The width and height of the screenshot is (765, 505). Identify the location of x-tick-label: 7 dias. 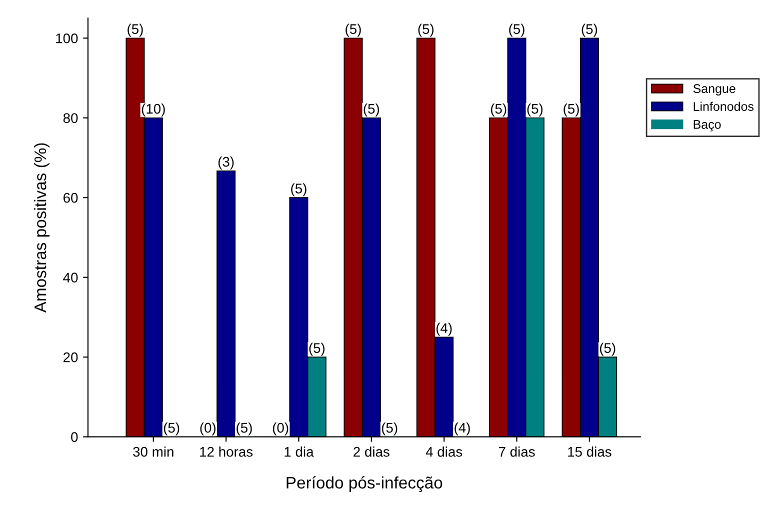
(516, 451).